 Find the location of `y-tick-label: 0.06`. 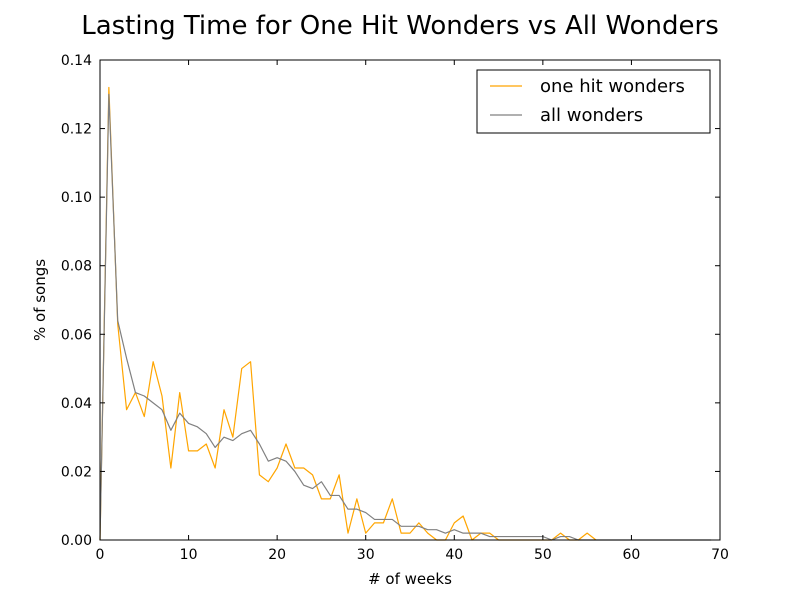

y-tick-label: 0.06 is located at coordinates (76, 335).